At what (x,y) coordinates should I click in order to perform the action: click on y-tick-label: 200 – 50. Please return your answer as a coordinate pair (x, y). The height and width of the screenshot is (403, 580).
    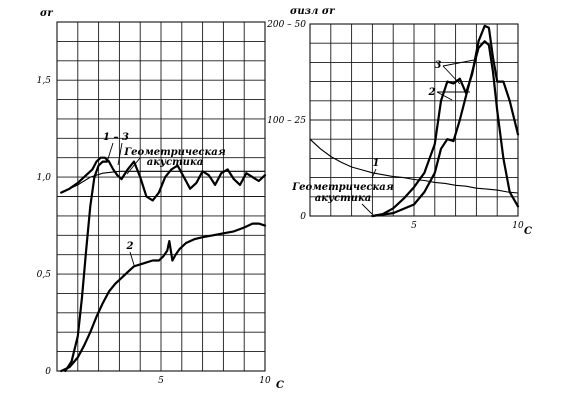
    Looking at the image, I should click on (286, 25).